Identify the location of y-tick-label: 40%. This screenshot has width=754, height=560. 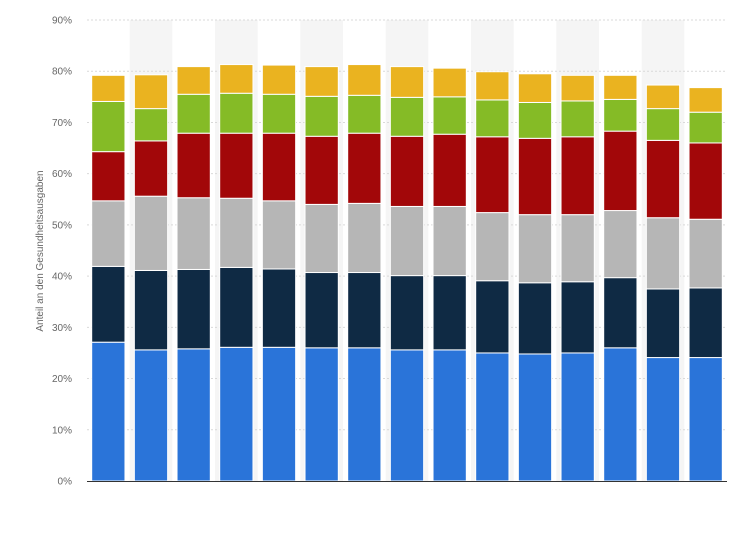
(62, 277).